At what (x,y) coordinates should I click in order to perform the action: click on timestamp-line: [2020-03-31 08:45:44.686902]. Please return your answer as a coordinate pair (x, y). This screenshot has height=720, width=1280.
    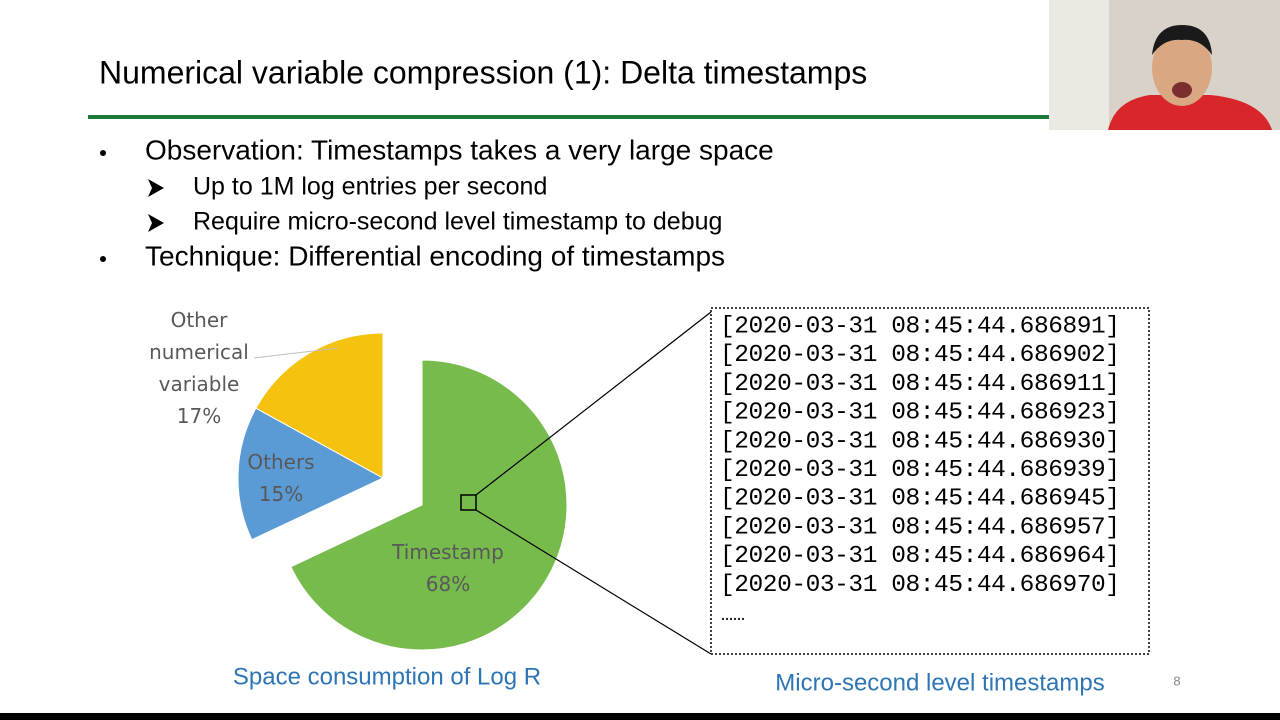
    Looking at the image, I should click on (920, 355).